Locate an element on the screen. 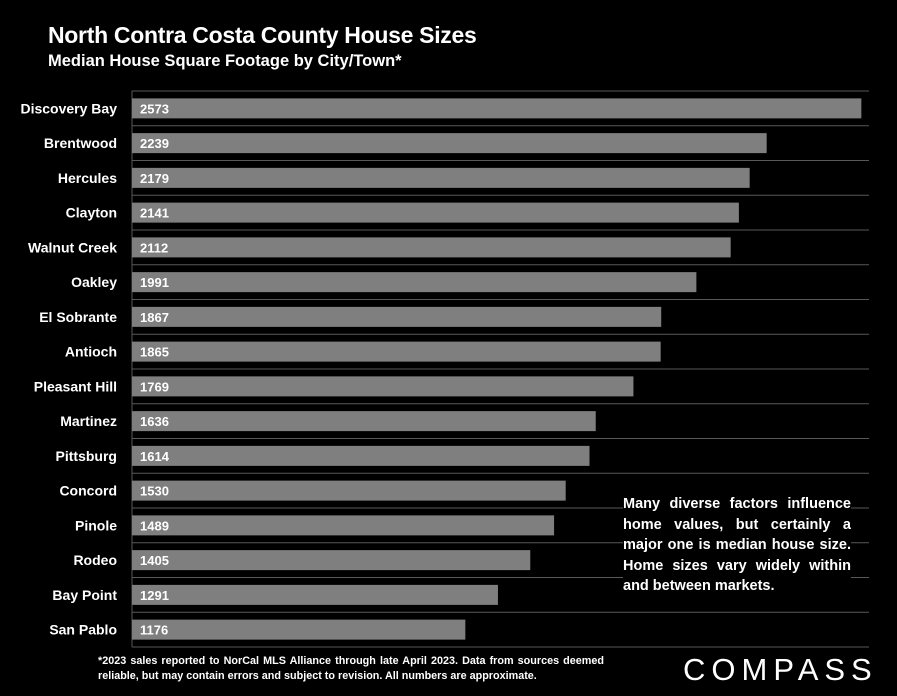 The image size is (897, 696). category-label: San Pablo is located at coordinates (83, 630).